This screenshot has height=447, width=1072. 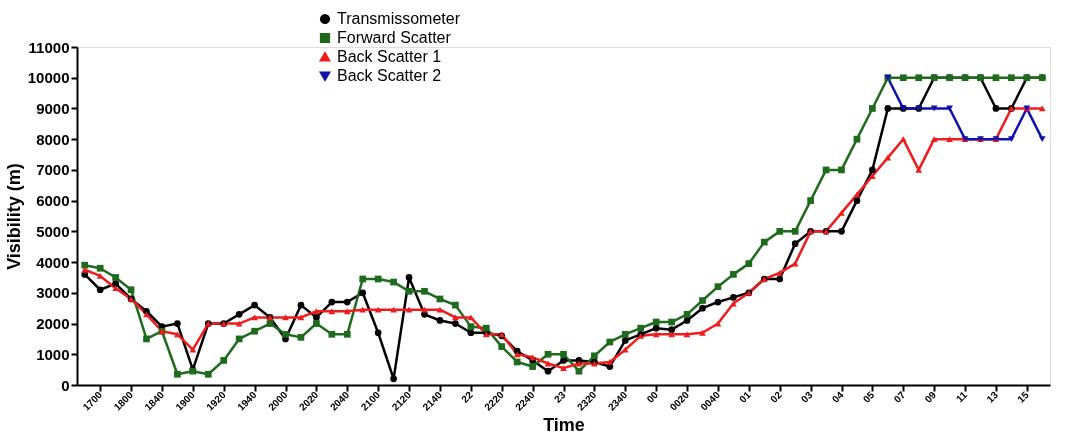 I want to click on x-tick-label: 03, so click(x=807, y=396).